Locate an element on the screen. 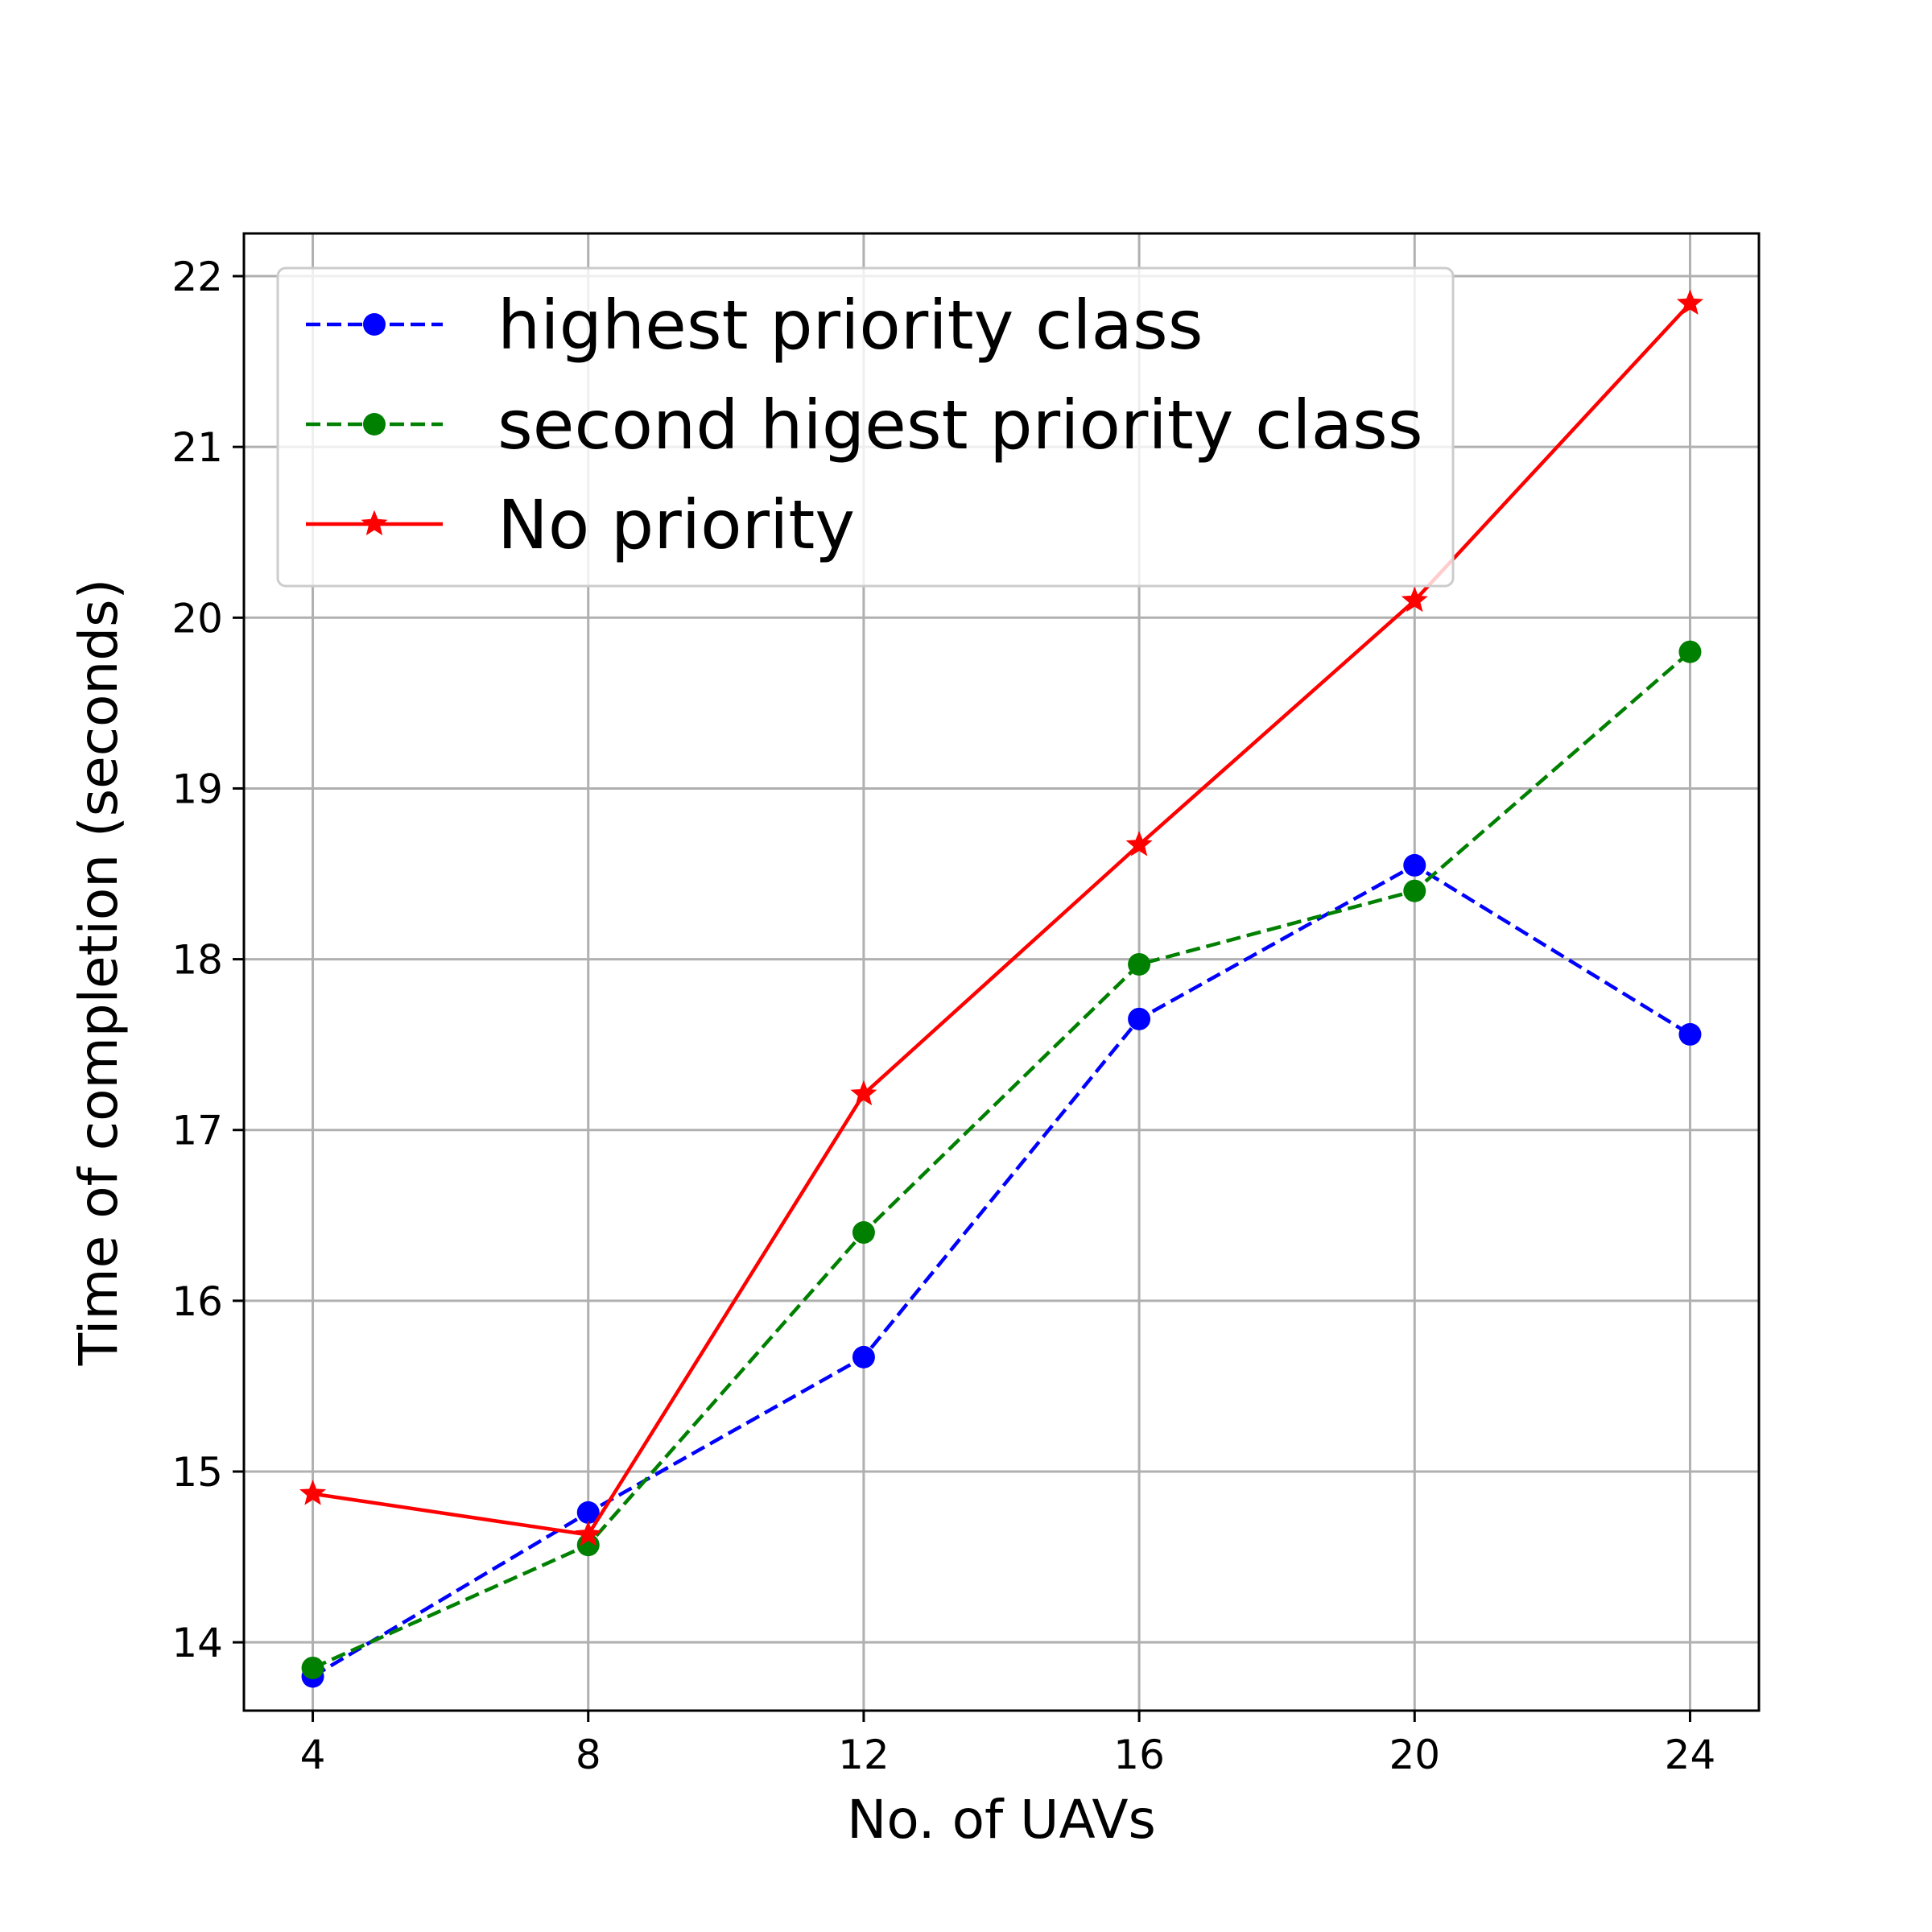  y-tick-label: 20 is located at coordinates (197, 618).